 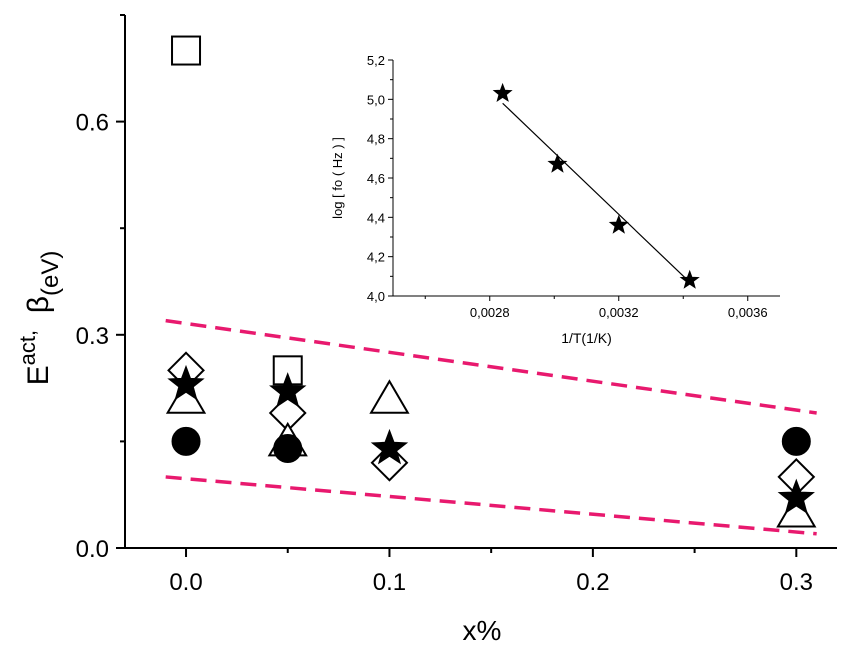 I want to click on diamond-open-point, so click(x=389, y=462).